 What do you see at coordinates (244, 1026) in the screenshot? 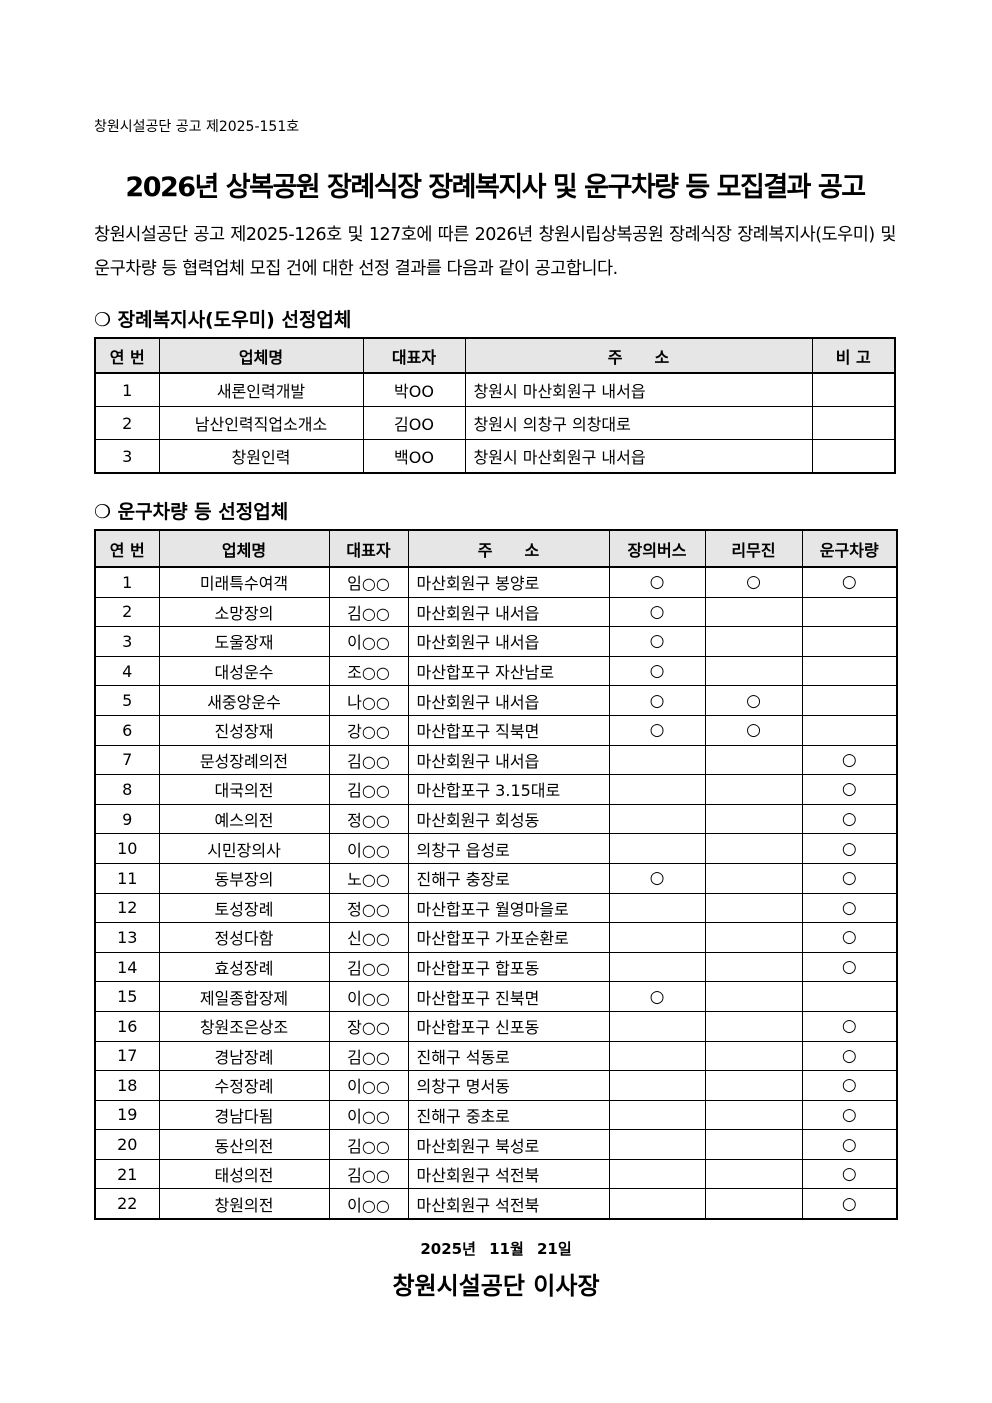
I see `table-cell: 창원조은상조` at bounding box center [244, 1026].